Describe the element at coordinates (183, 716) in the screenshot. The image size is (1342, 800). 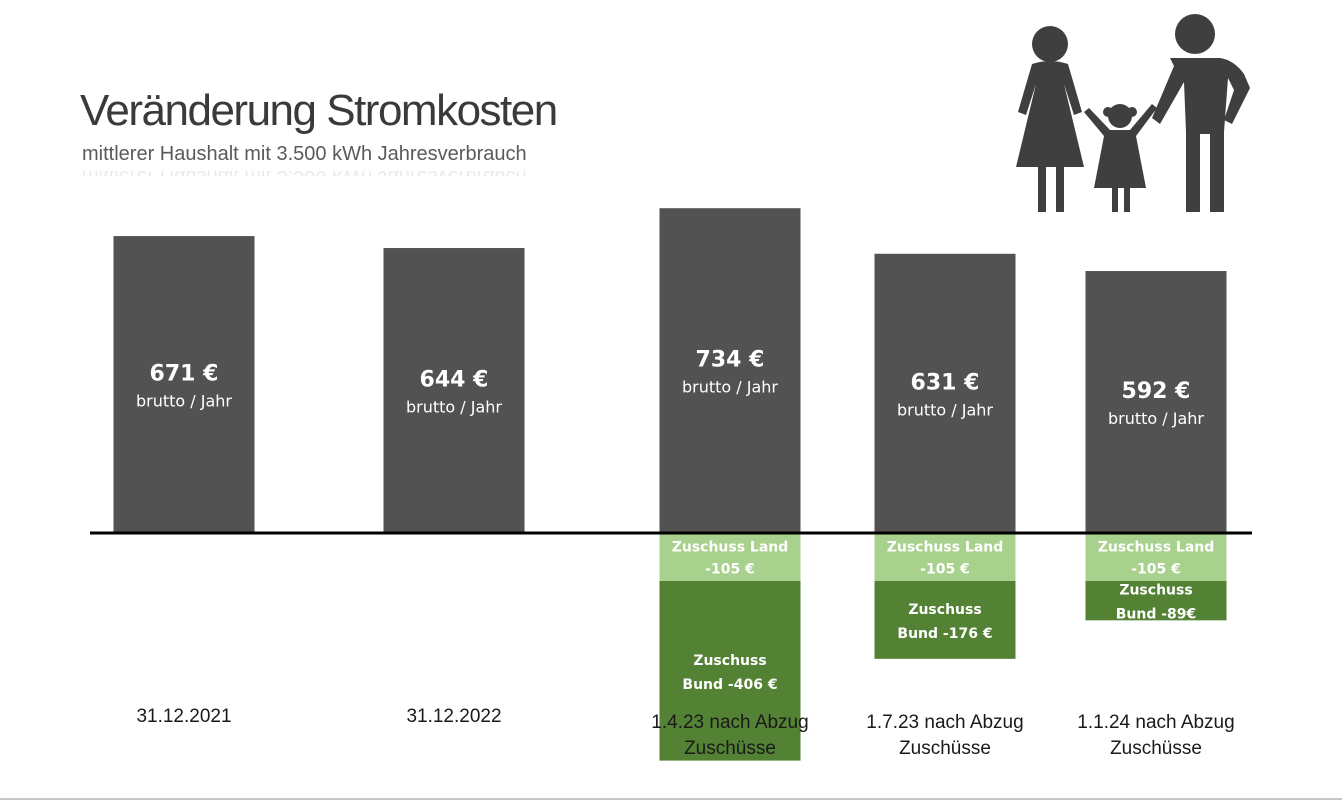
I see `category-label: 31.12.2021` at that location.